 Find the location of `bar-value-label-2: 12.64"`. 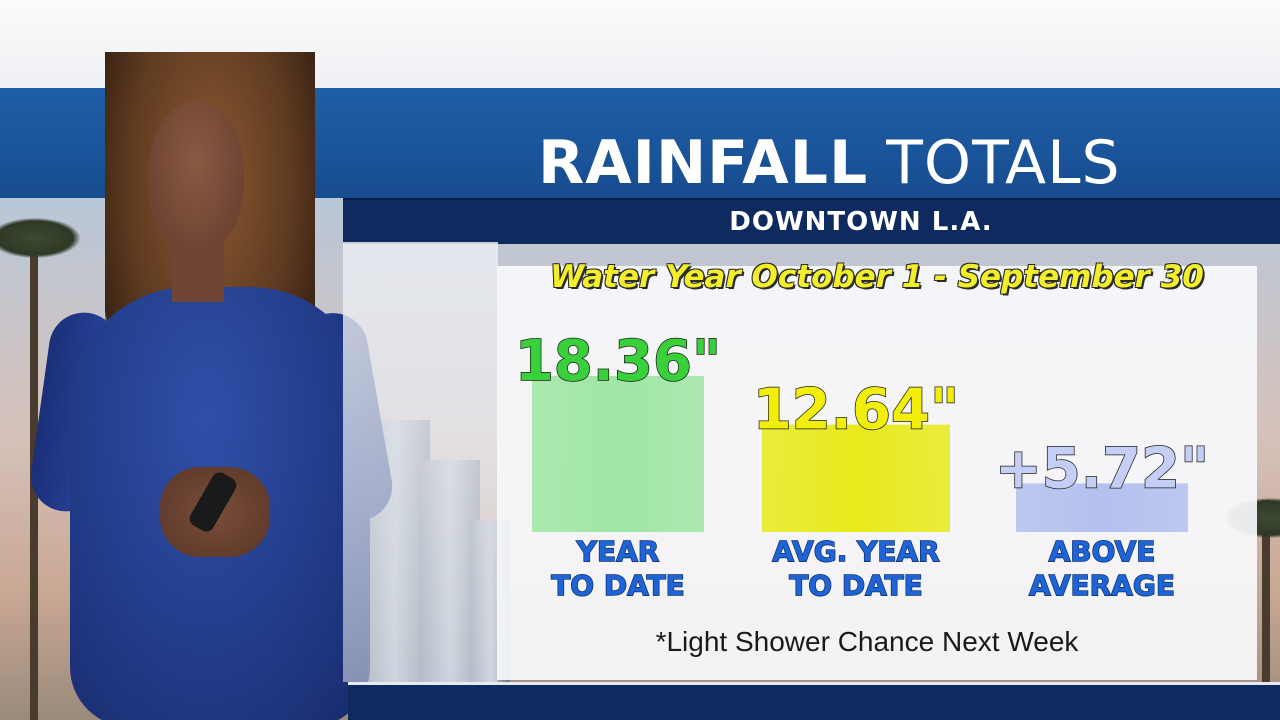

bar-value-label-2: 12.64" is located at coordinates (856, 410).